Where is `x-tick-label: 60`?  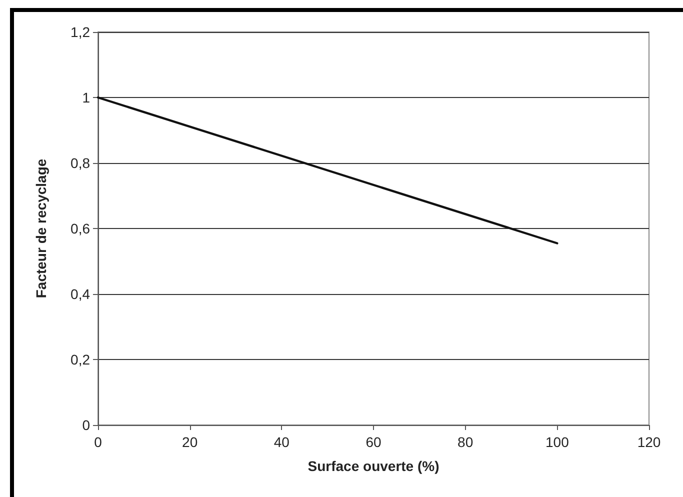 x-tick-label: 60 is located at coordinates (374, 442).